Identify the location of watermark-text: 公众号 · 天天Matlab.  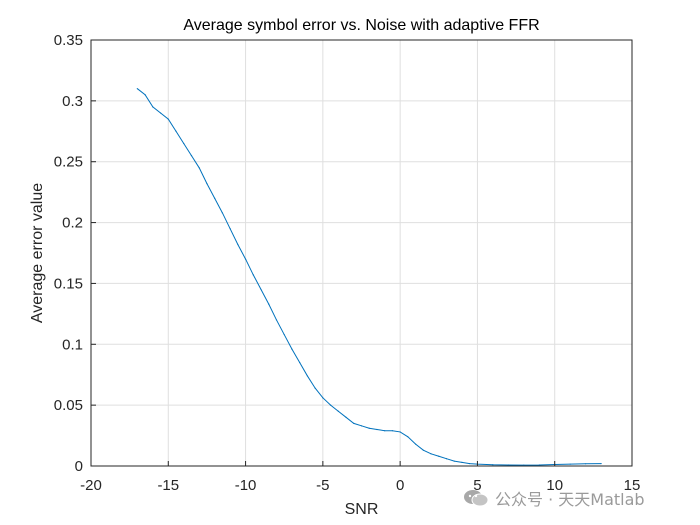
(570, 499).